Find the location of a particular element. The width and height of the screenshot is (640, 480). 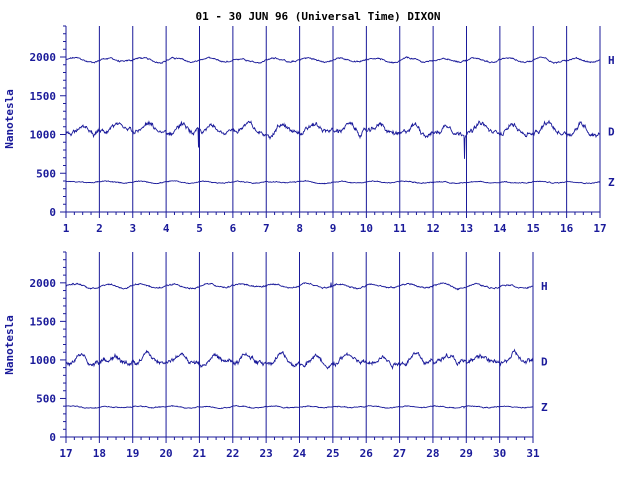

x-tick-label: 15 is located at coordinates (533, 228).